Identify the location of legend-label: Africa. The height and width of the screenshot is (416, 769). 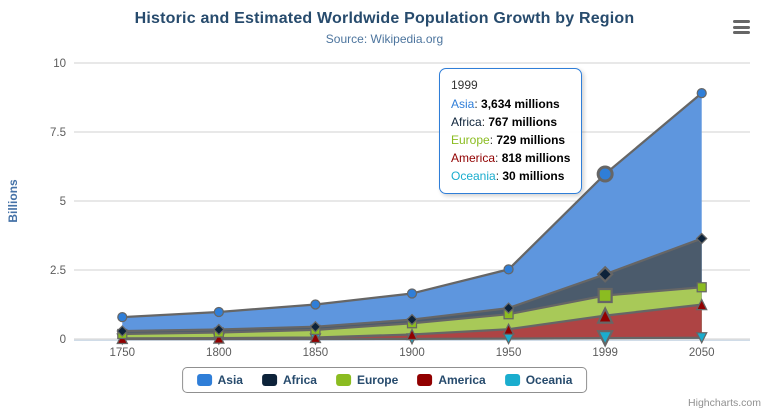
(299, 380).